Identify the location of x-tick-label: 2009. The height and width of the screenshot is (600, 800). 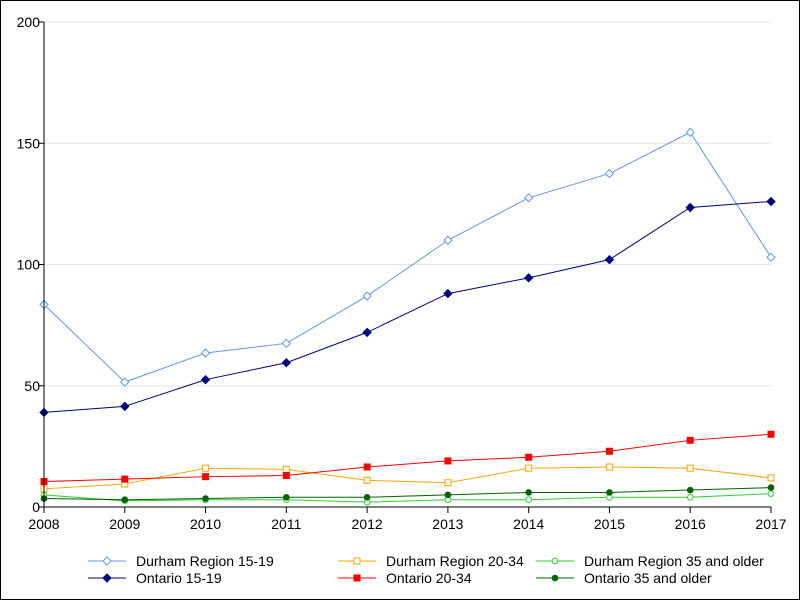
(124, 524).